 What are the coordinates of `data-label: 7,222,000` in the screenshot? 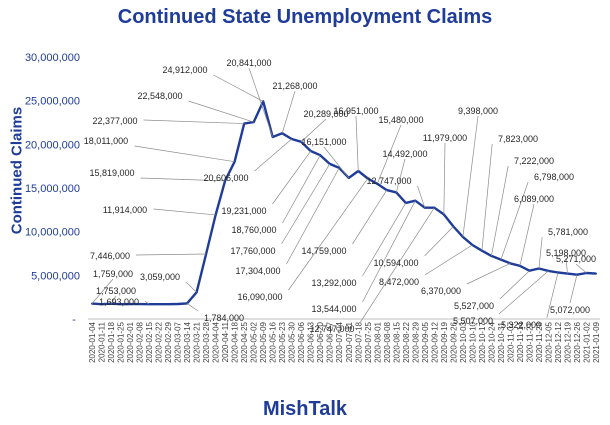 It's located at (534, 161).